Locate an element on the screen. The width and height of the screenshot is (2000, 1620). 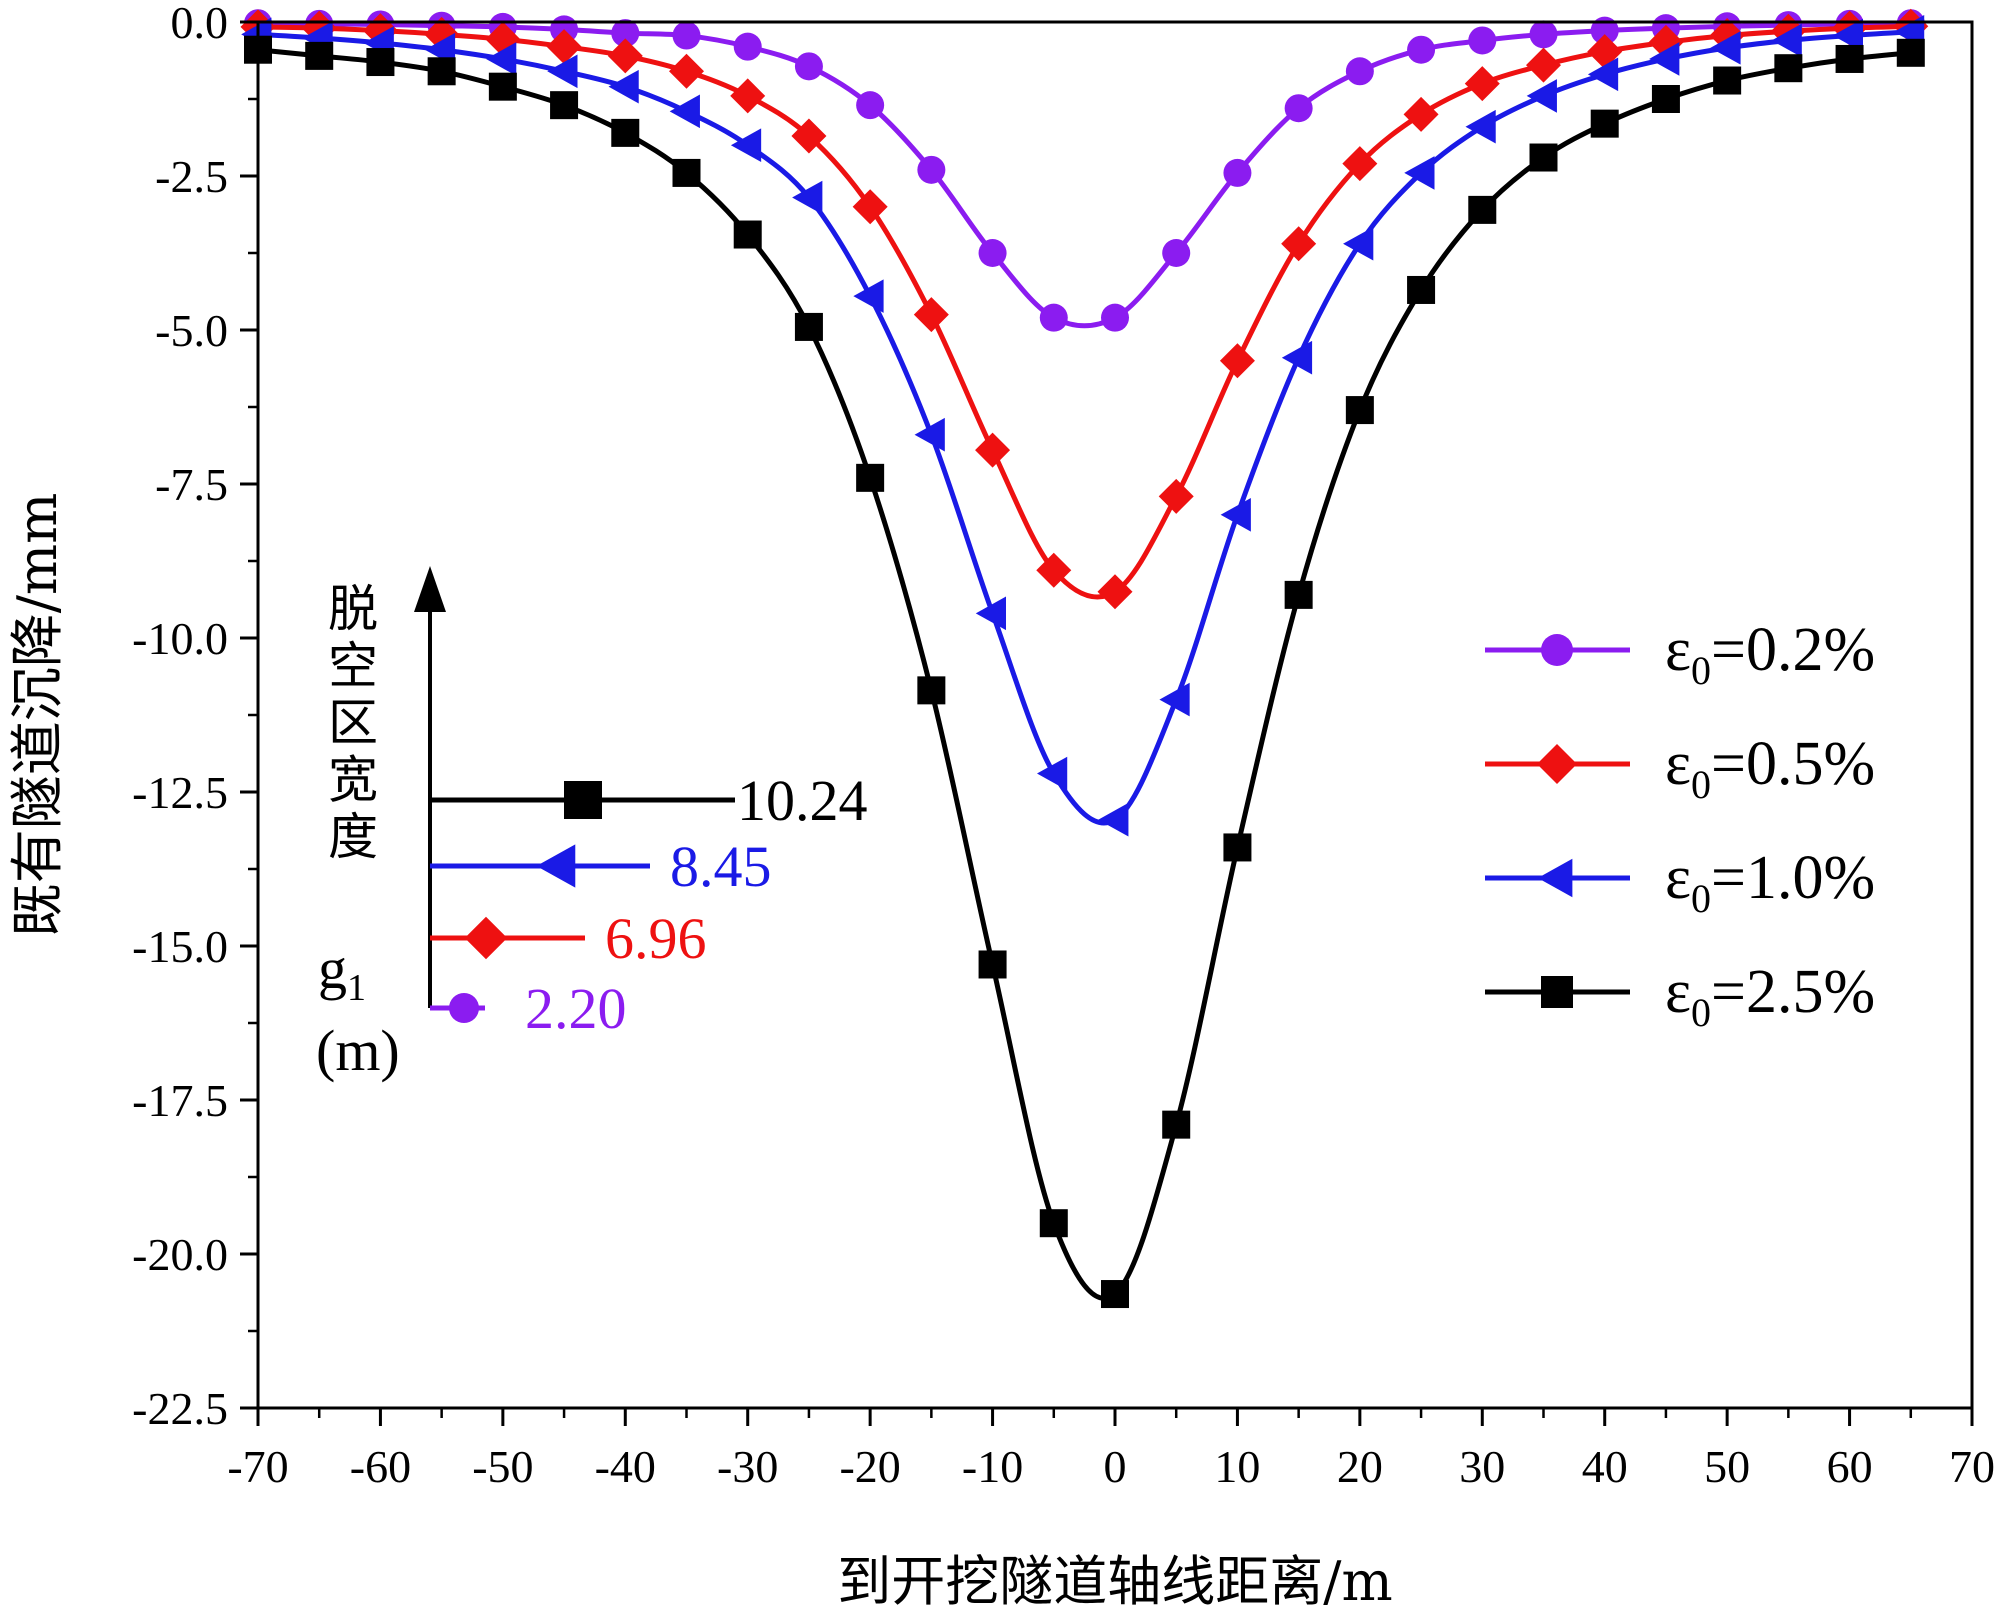
legend-label: ε0=2.5% is located at coordinates (1770, 996).